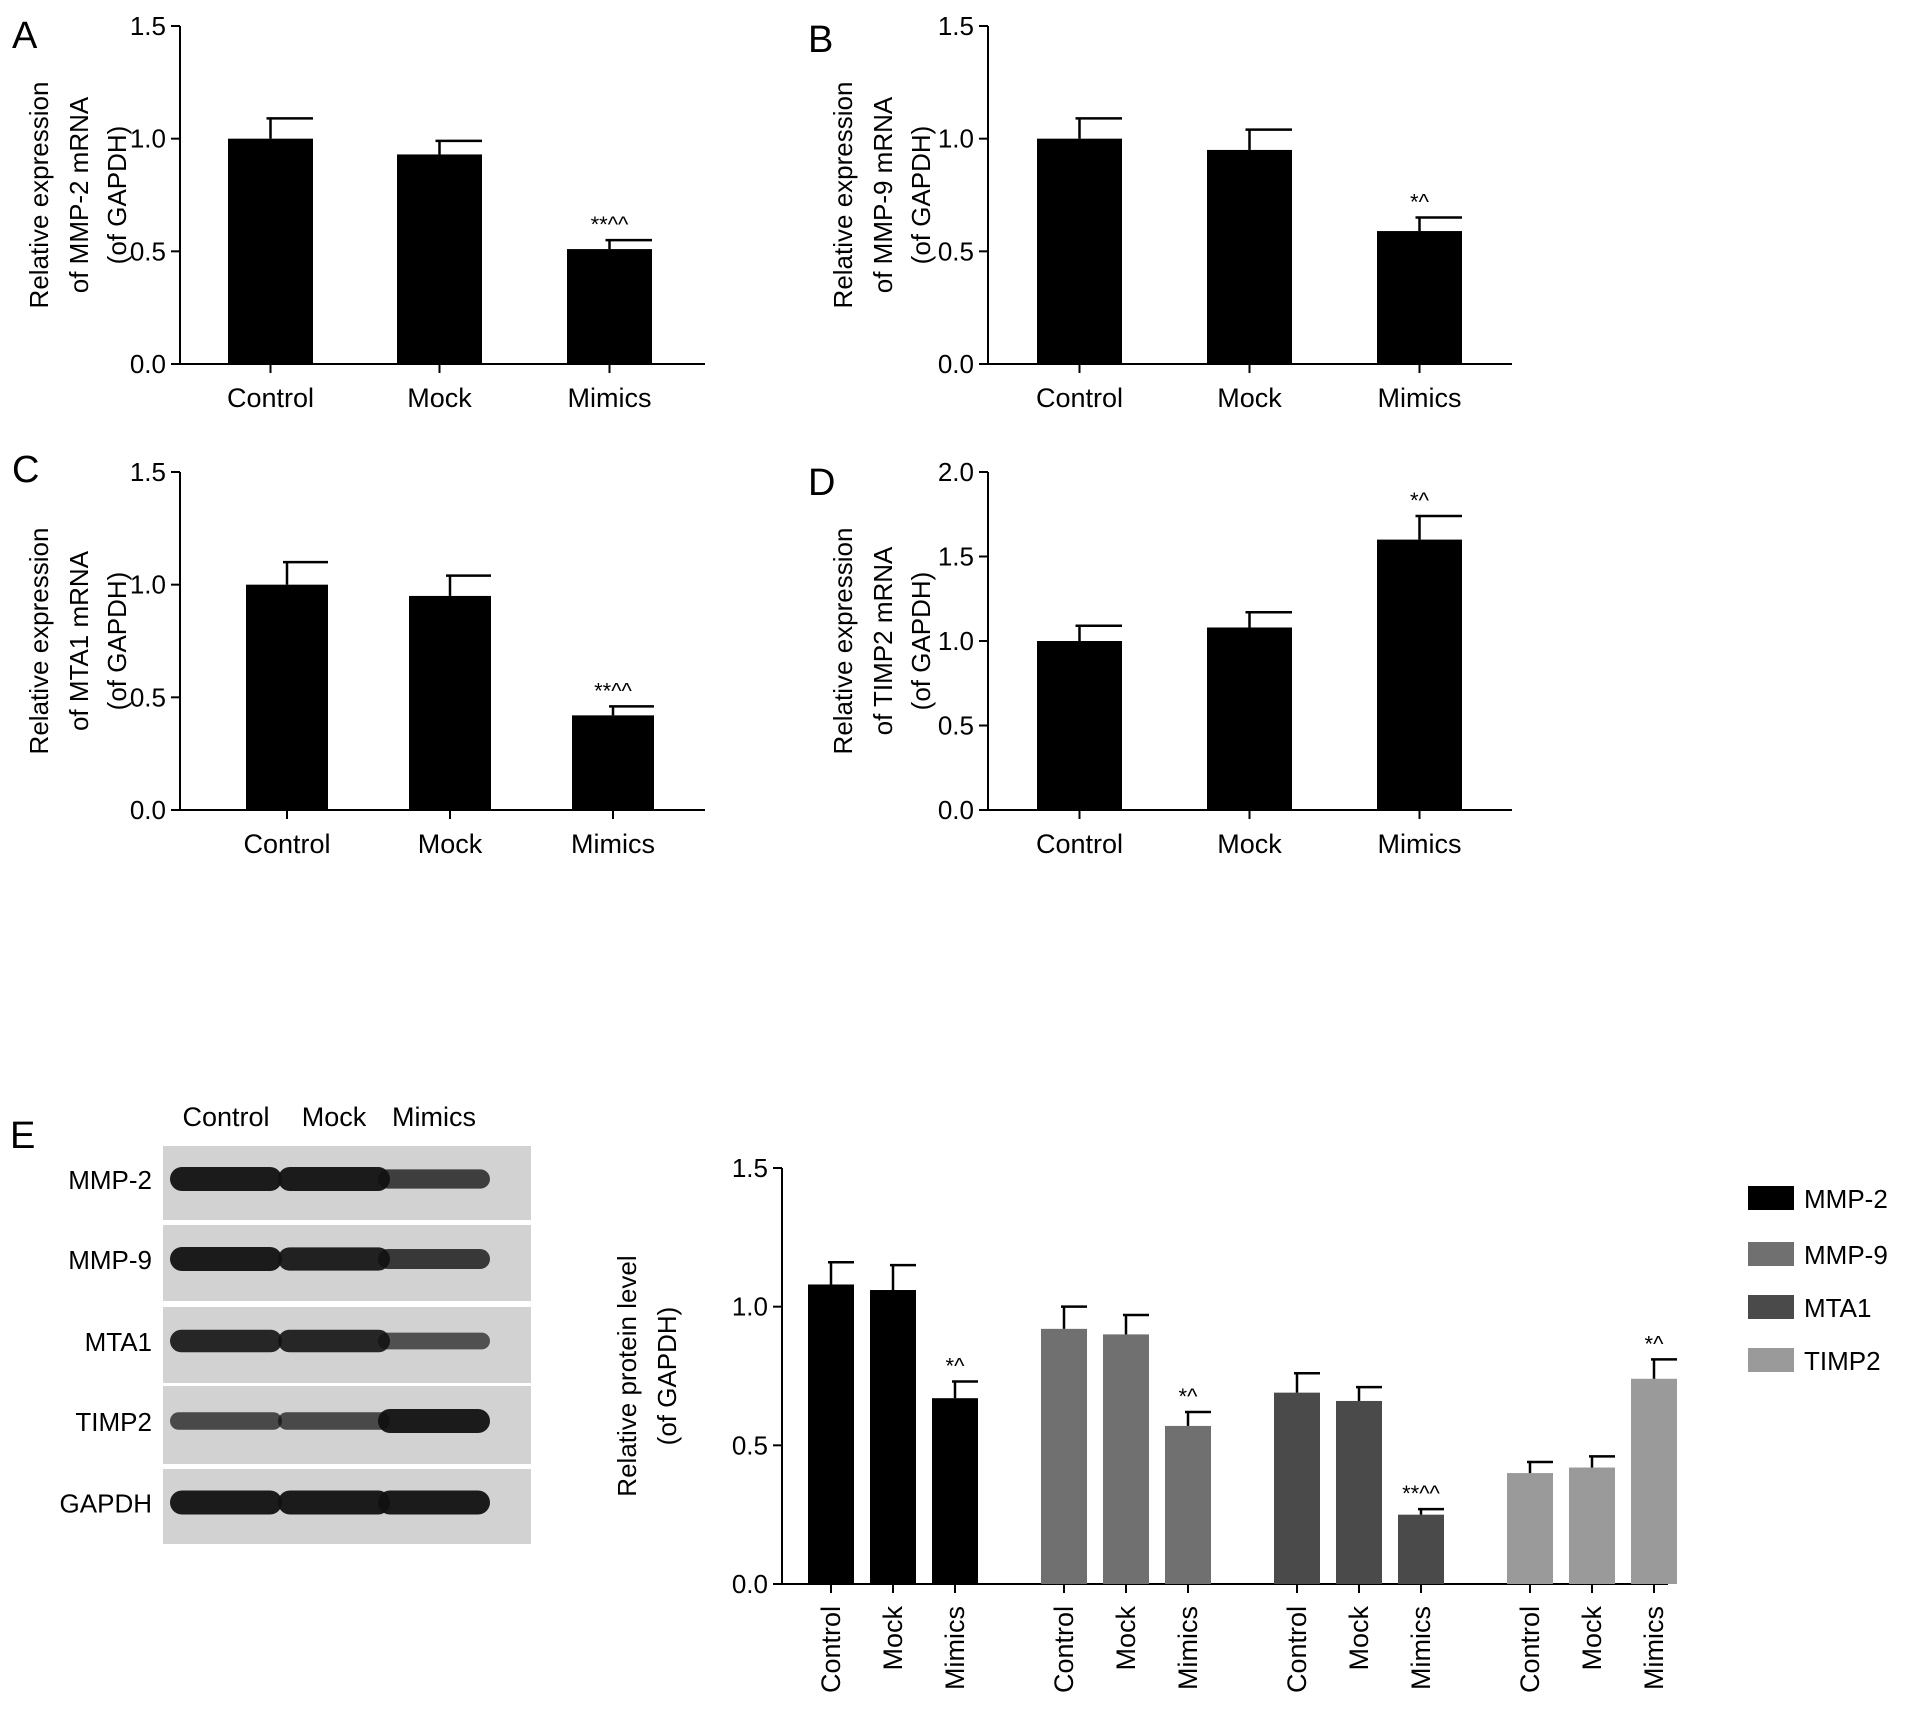 The image size is (1913, 1716). Describe the element at coordinates (883, 640) in the screenshot. I see `y-axis-label: of TIMP2 mRNA` at that location.